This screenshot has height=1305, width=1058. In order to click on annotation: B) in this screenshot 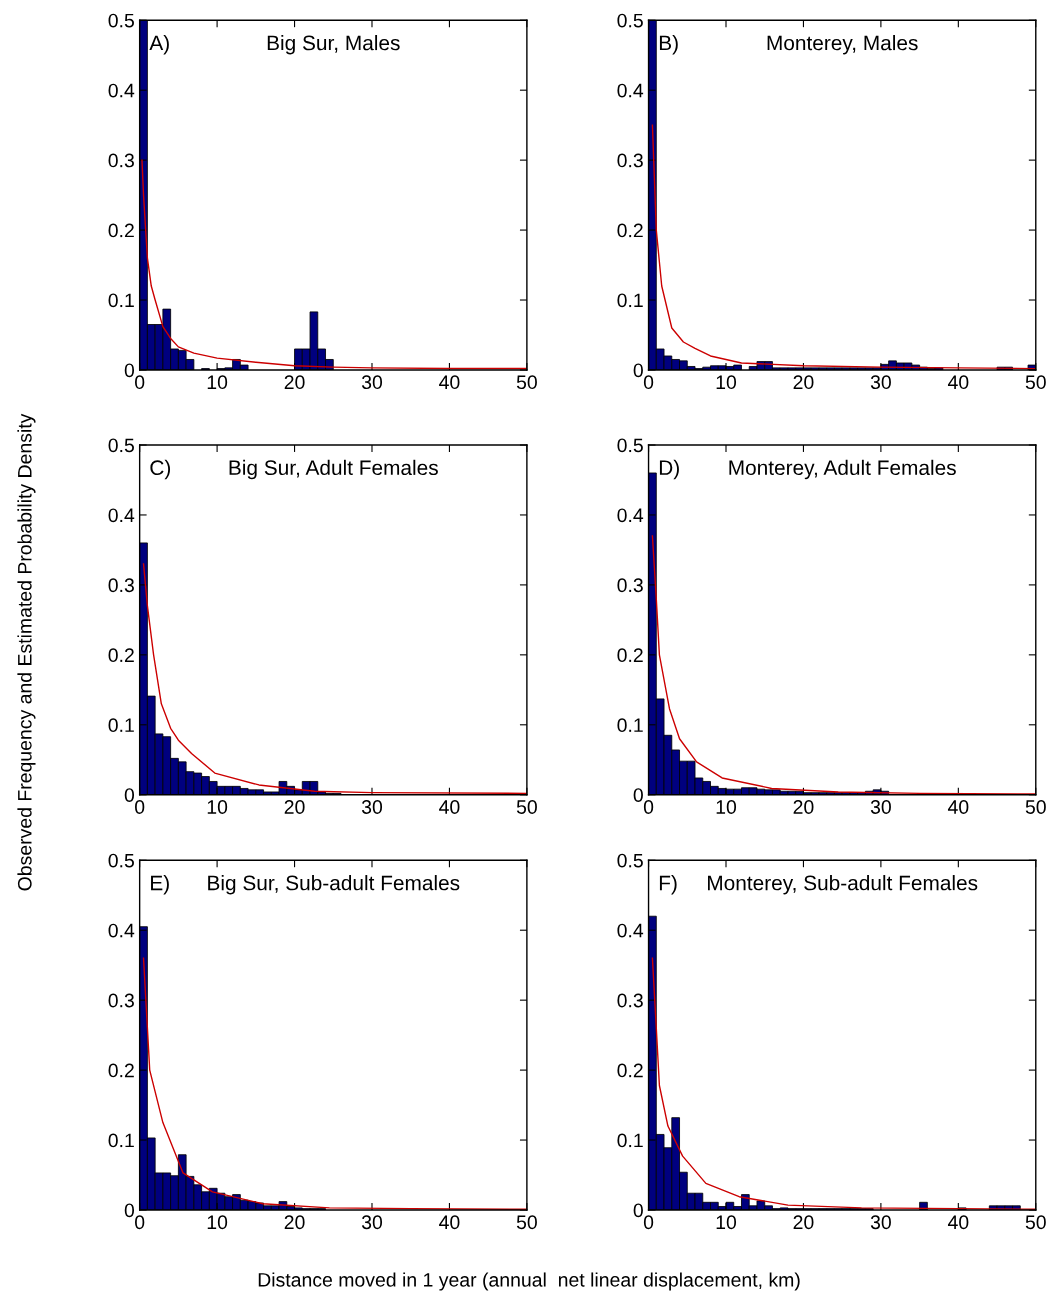, I will do `click(668, 45)`.